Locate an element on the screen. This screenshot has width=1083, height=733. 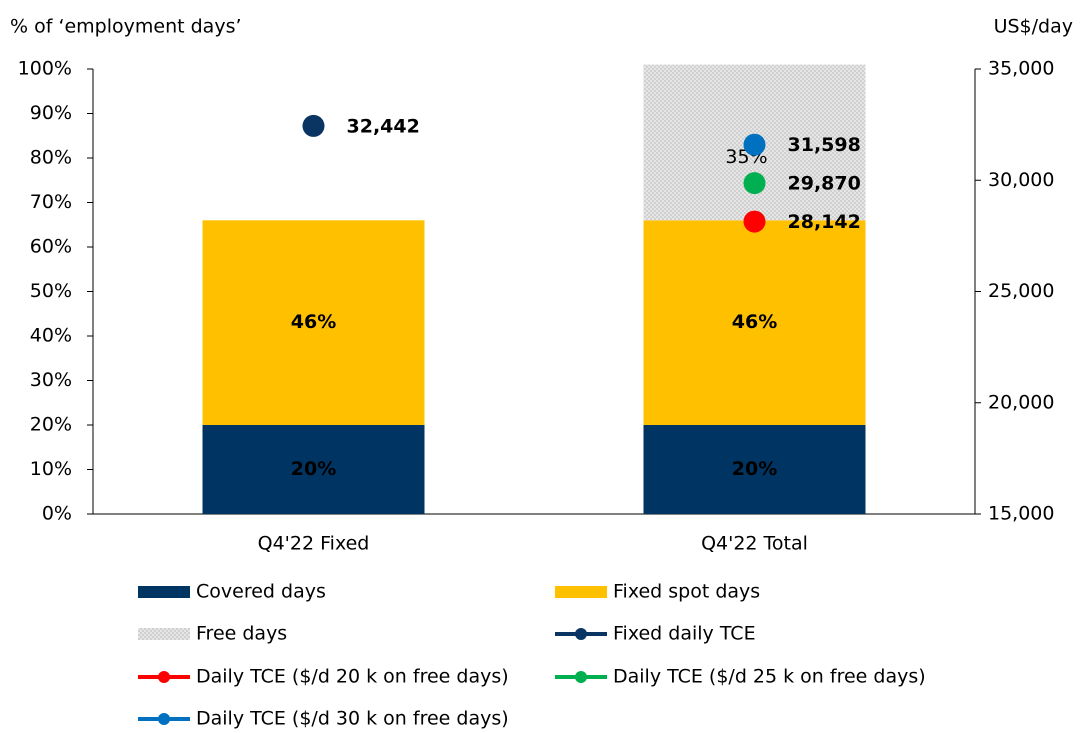
x-tick-label: Q4'22 Fixed is located at coordinates (314, 544).